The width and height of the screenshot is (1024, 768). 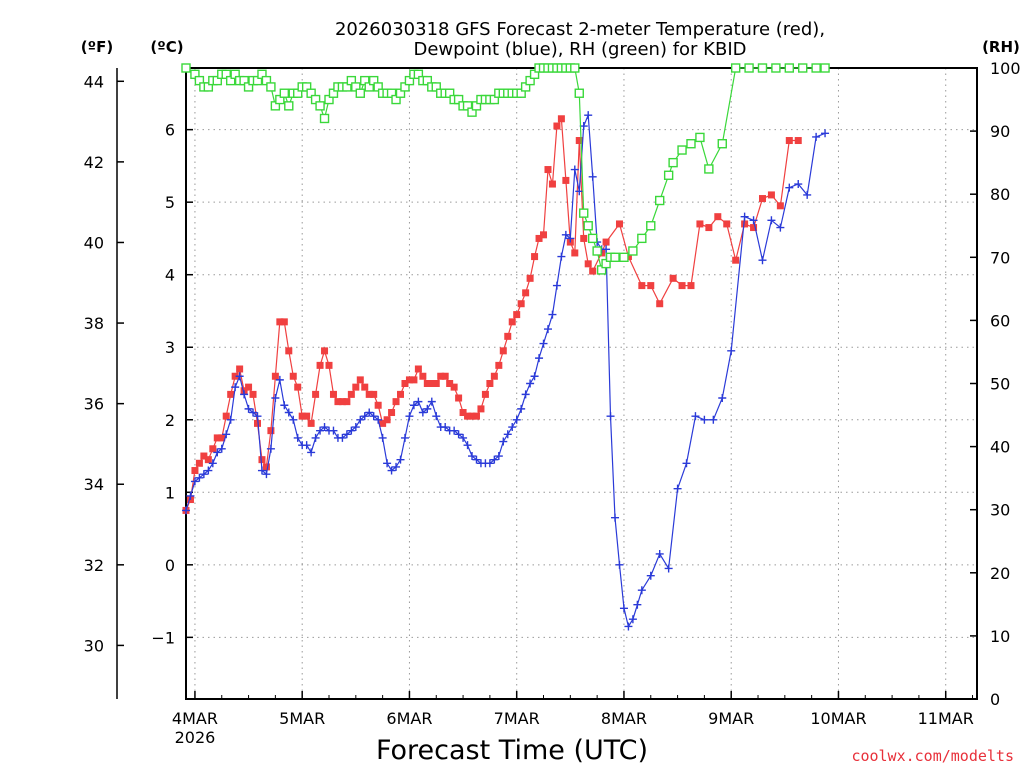 I want to click on fahrenheit-tick-label: 34, so click(x=94, y=484).